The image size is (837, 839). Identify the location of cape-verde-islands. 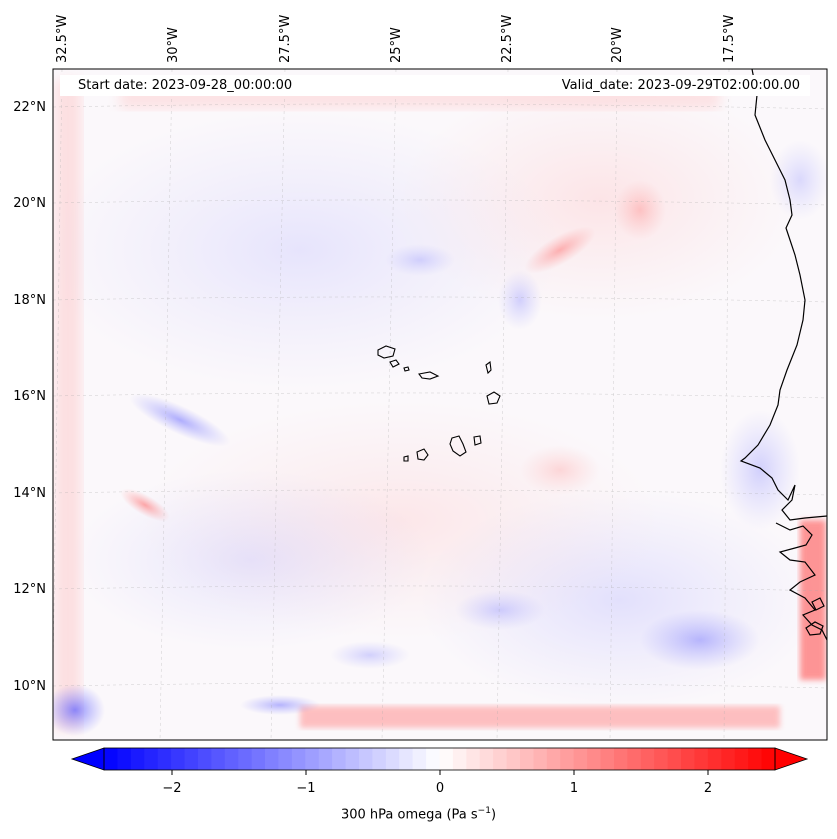
(439, 403).